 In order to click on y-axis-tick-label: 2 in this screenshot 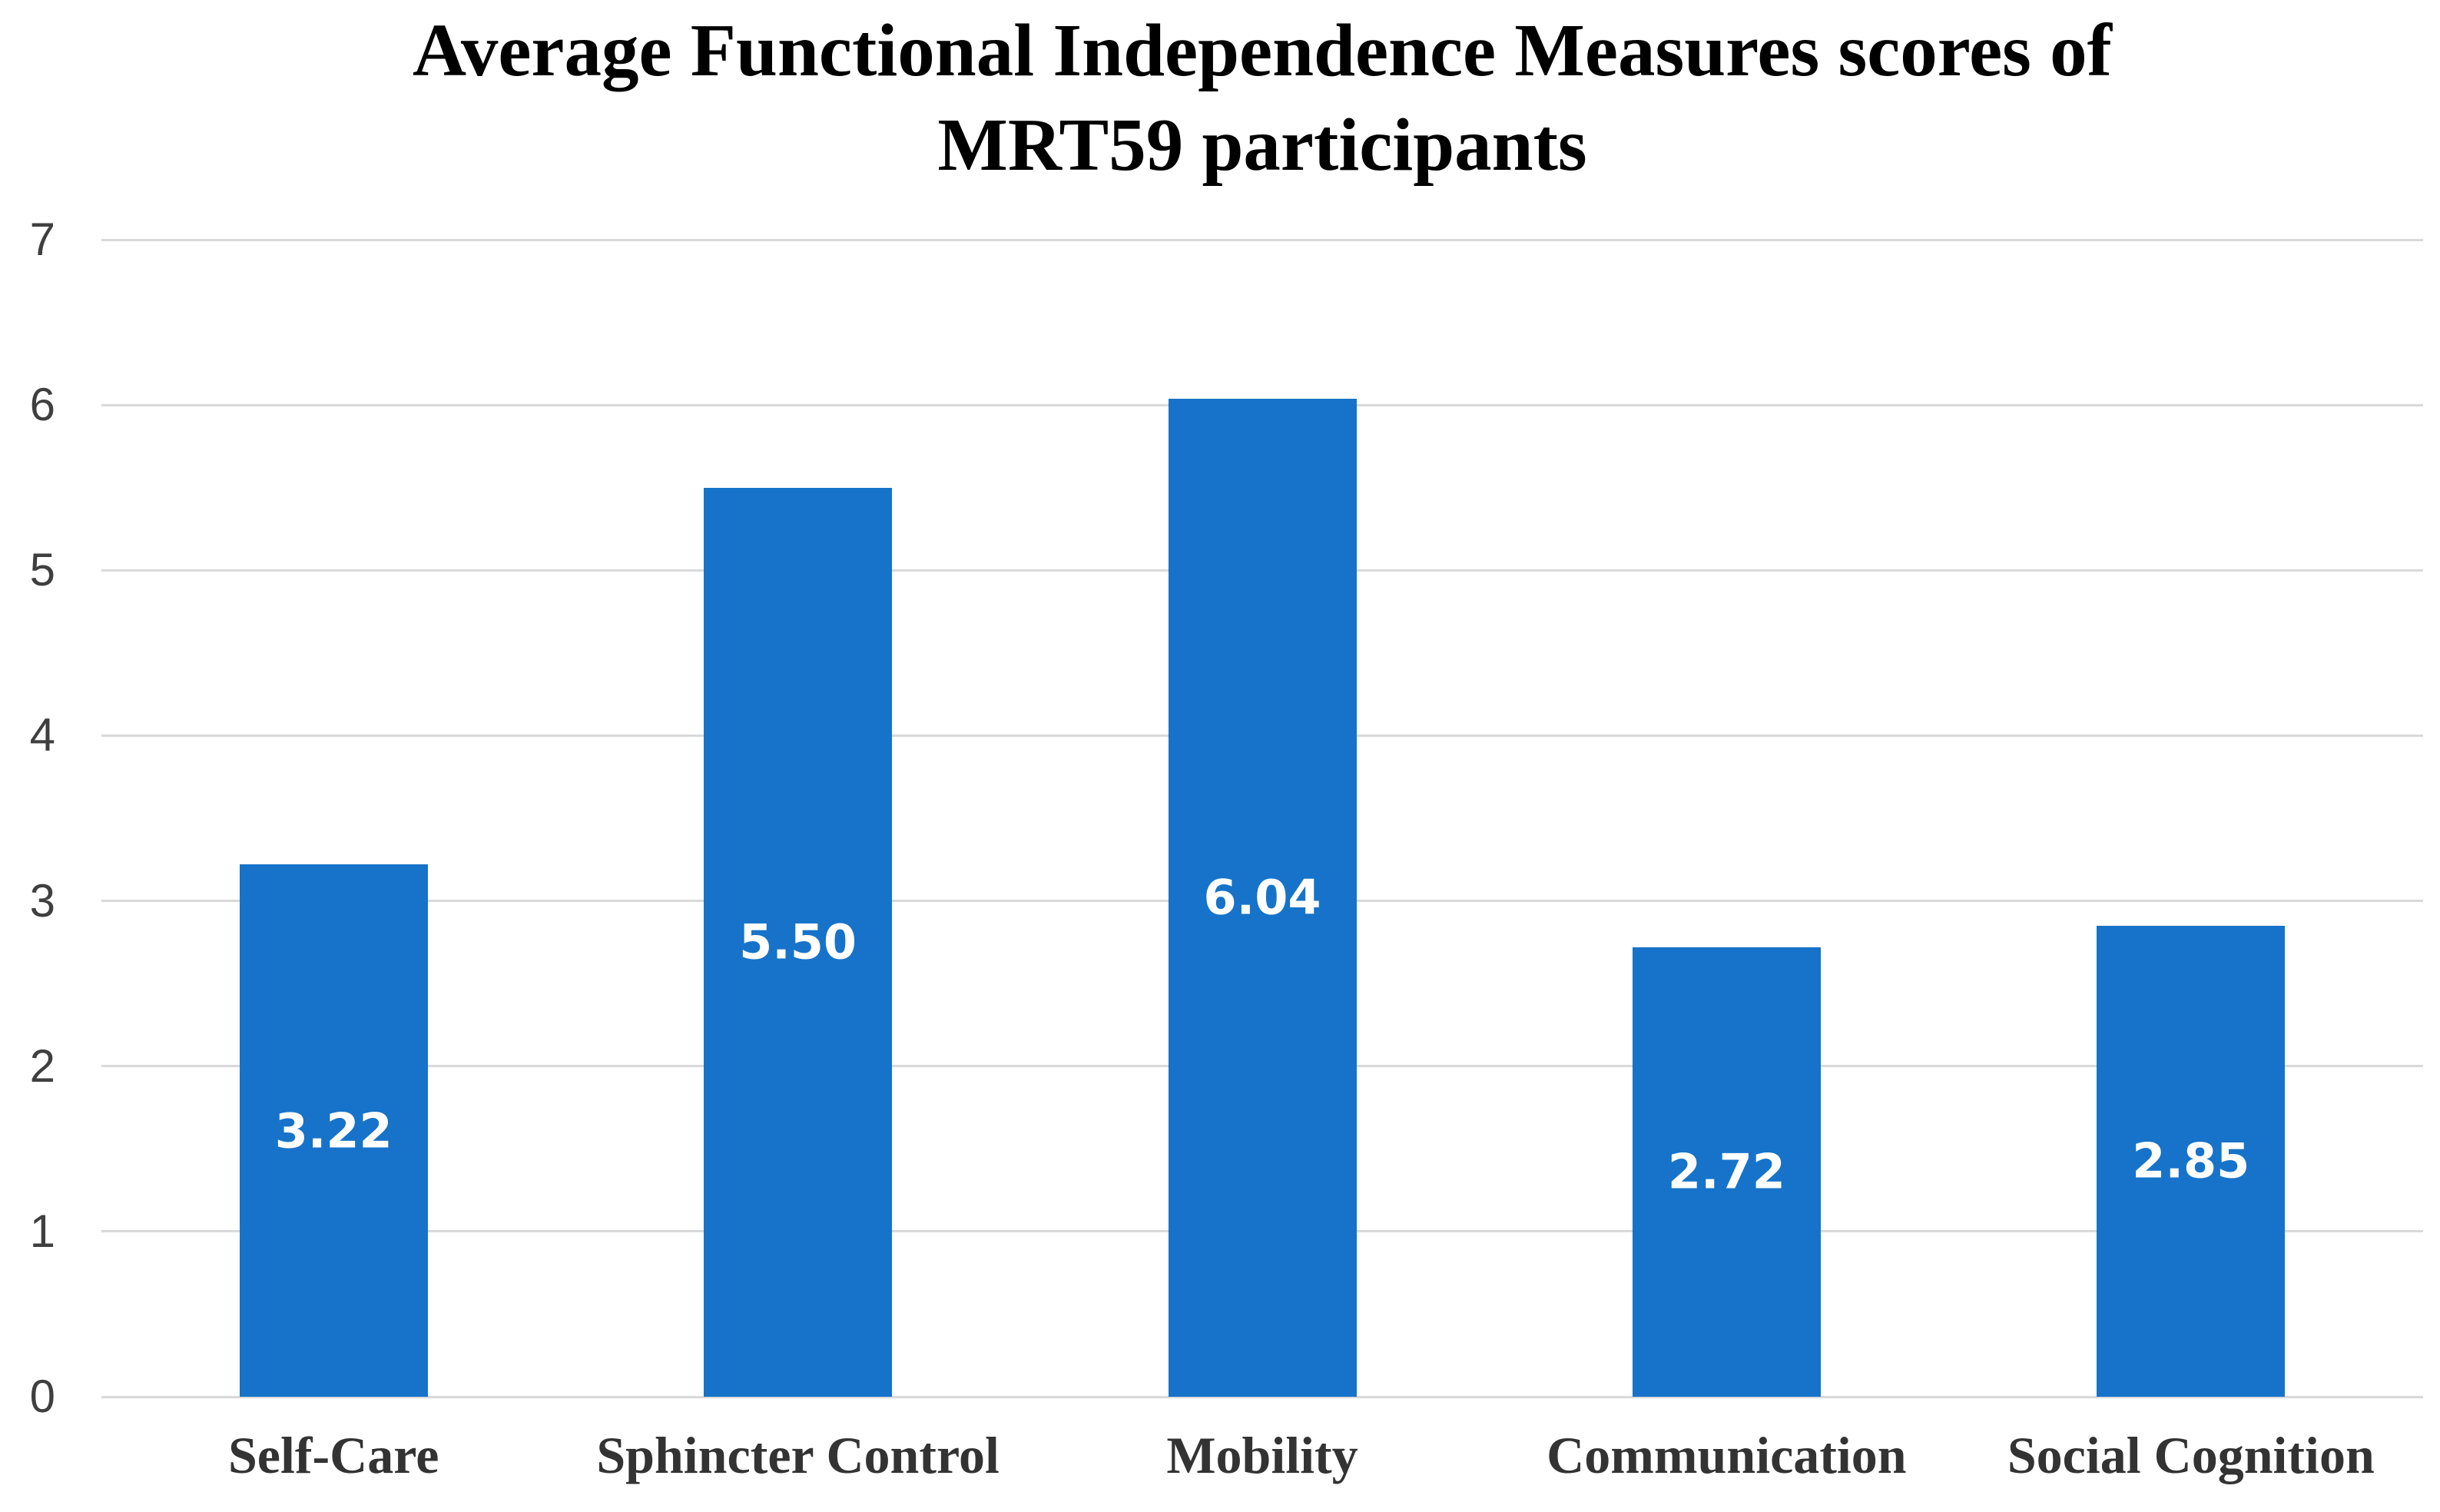, I will do `click(42, 1066)`.